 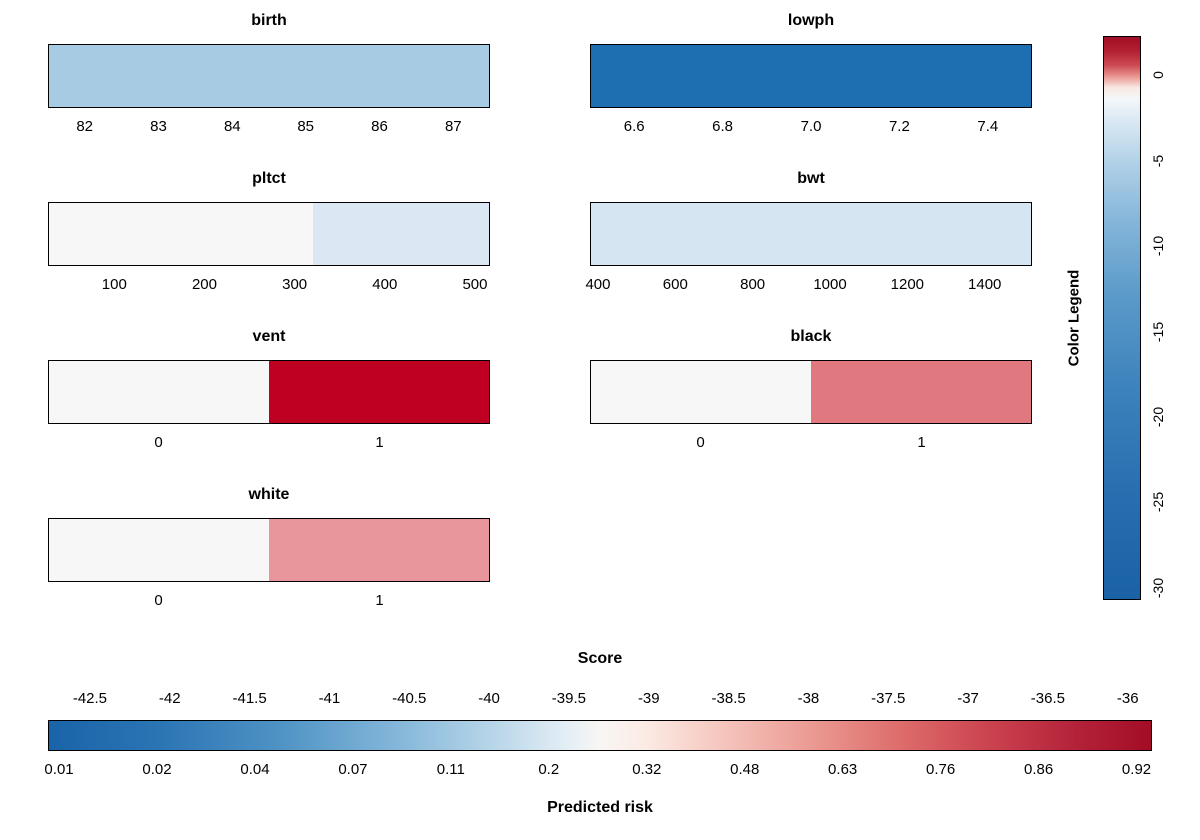 What do you see at coordinates (249, 698) in the screenshot?
I see `score-tick-label: -41.5` at bounding box center [249, 698].